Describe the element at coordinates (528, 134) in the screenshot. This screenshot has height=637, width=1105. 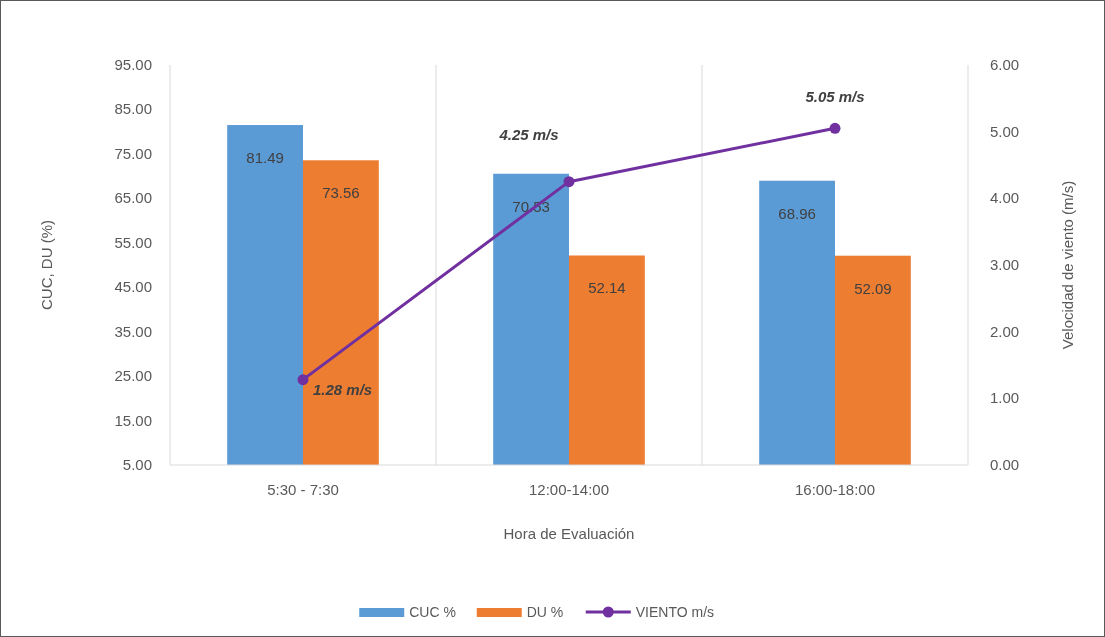
I see `data-label: 4.25 m/s` at that location.